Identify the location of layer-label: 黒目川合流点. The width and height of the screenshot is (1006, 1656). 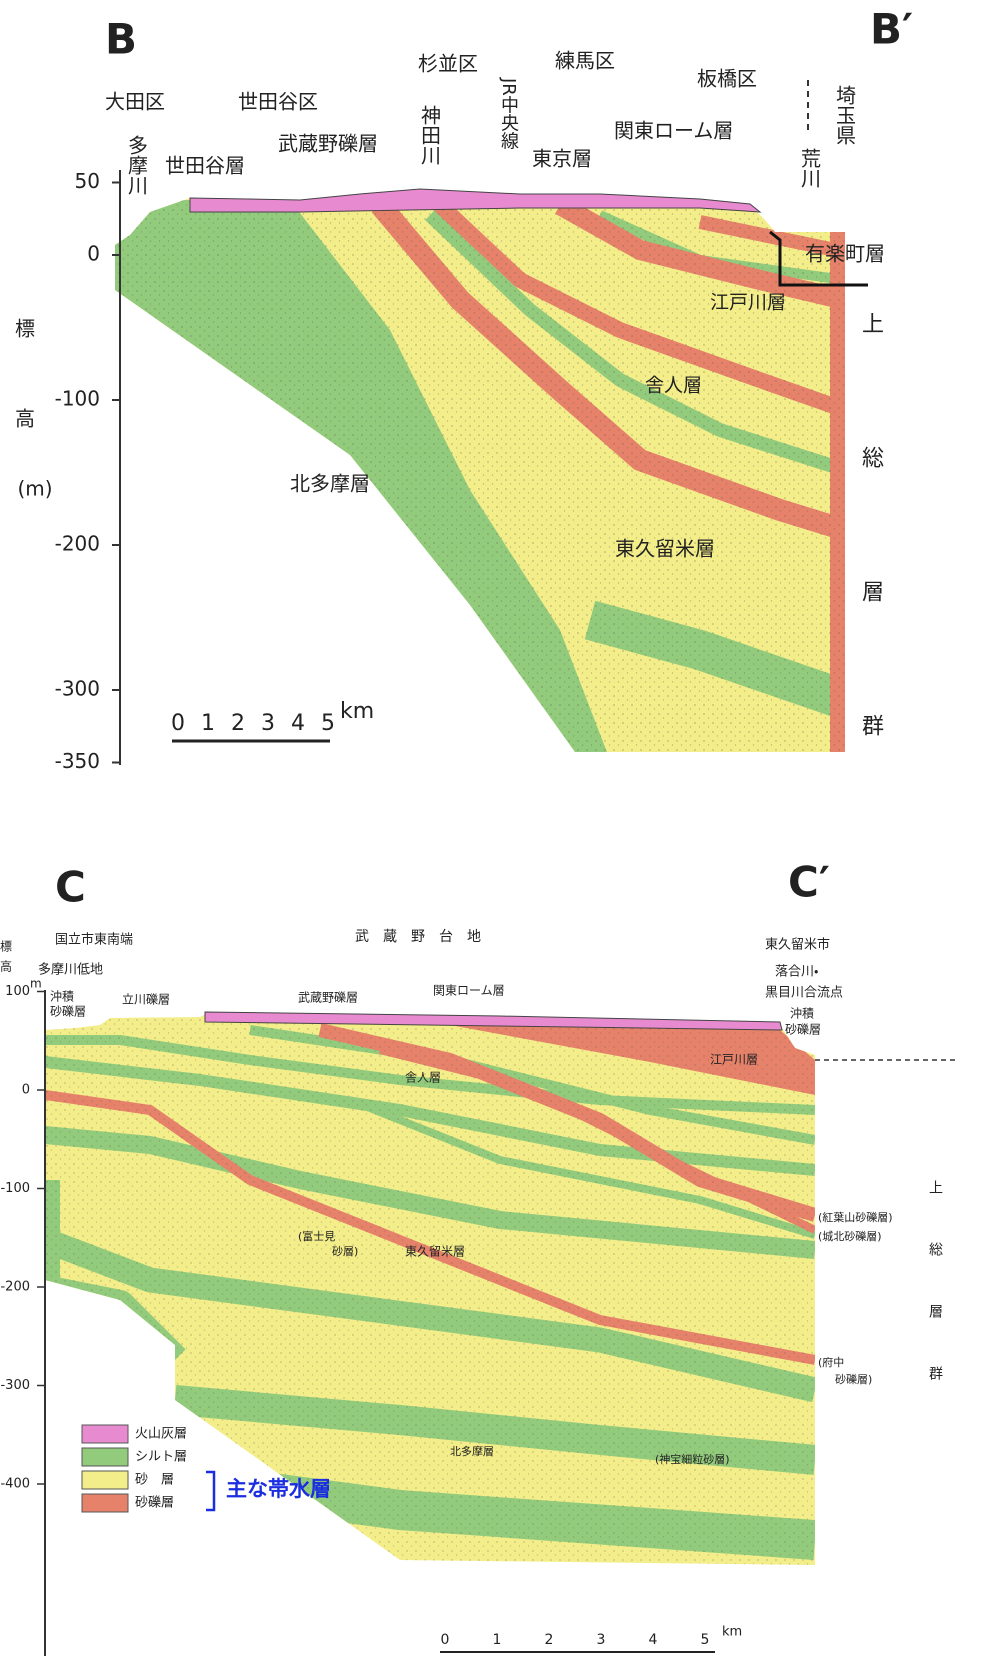
(804, 993).